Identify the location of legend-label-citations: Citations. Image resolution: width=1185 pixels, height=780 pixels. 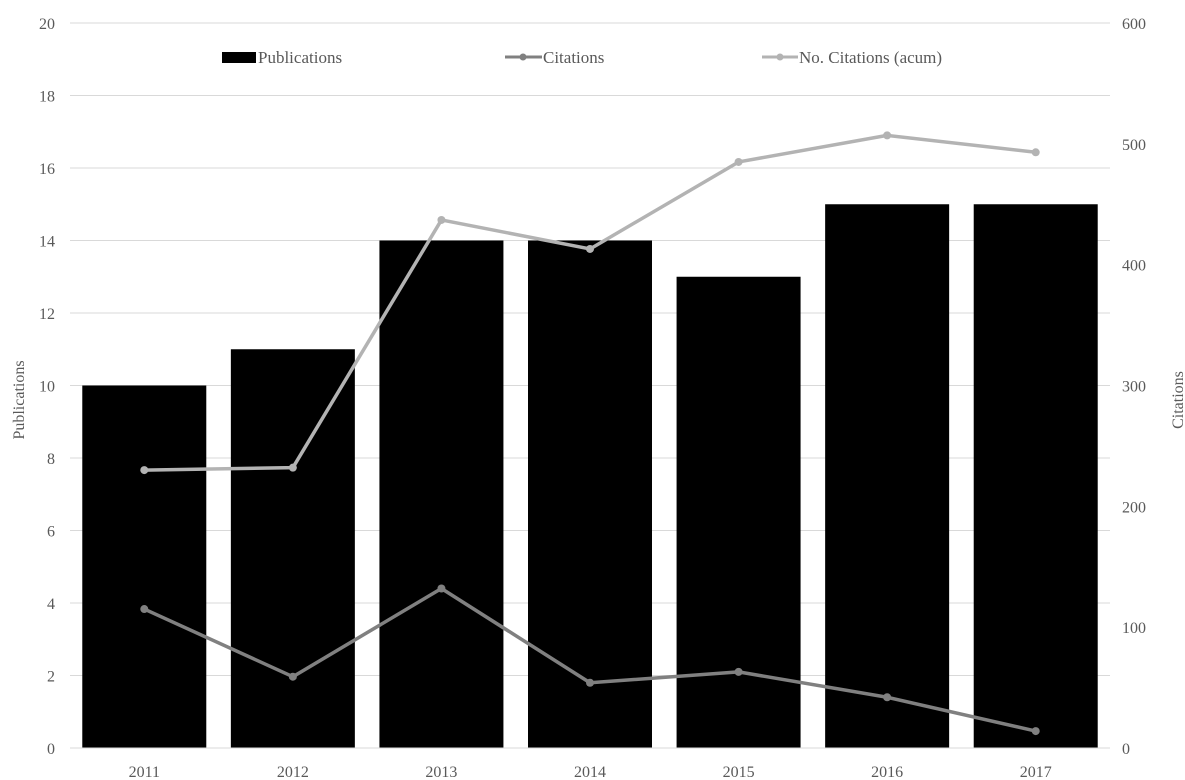
(573, 57).